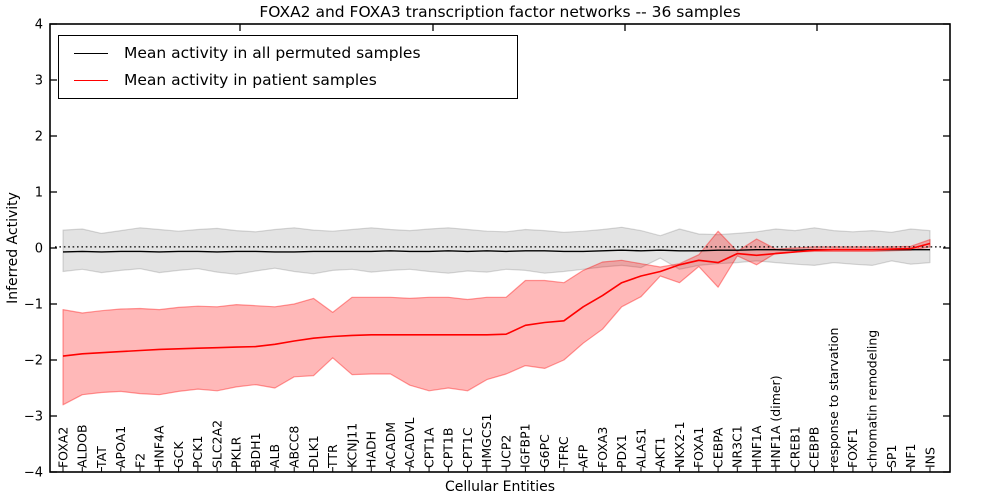 This screenshot has height=500, width=1000. I want to click on x-tick-label: DLK1, so click(313, 451).